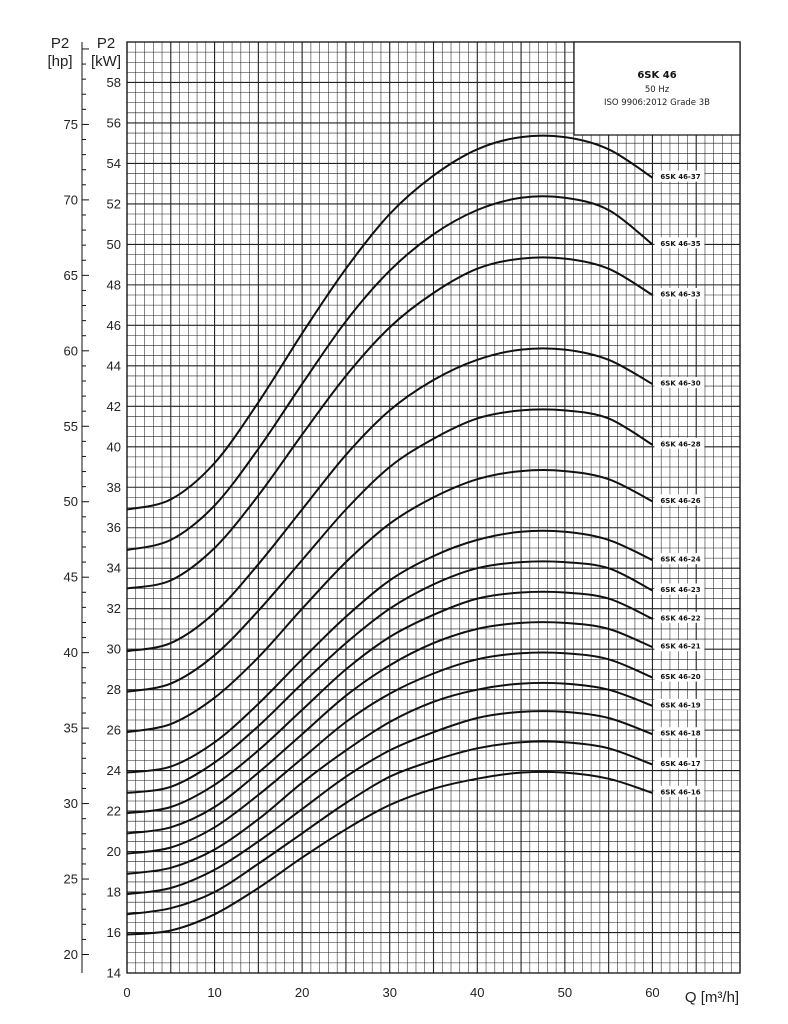 The height and width of the screenshot is (1024, 788). I want to click on kw-tick-label: 22, so click(114, 811).